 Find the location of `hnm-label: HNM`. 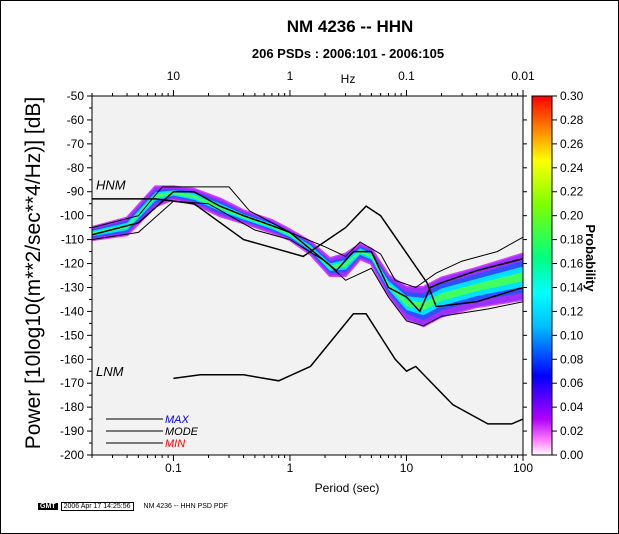

hnm-label: HNM is located at coordinates (111, 184).